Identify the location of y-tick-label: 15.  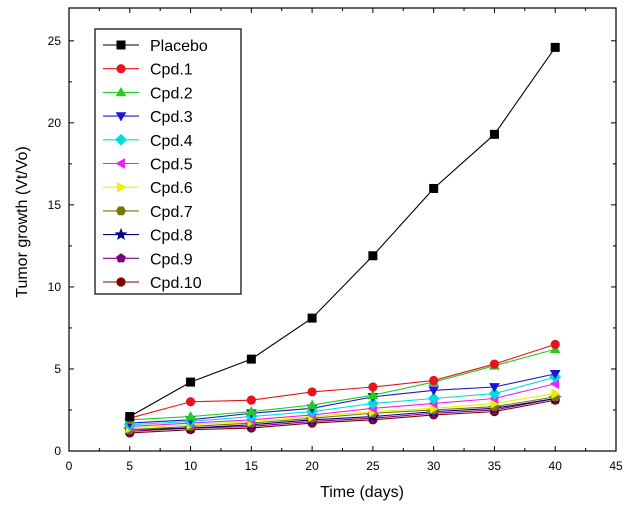
(55, 205).